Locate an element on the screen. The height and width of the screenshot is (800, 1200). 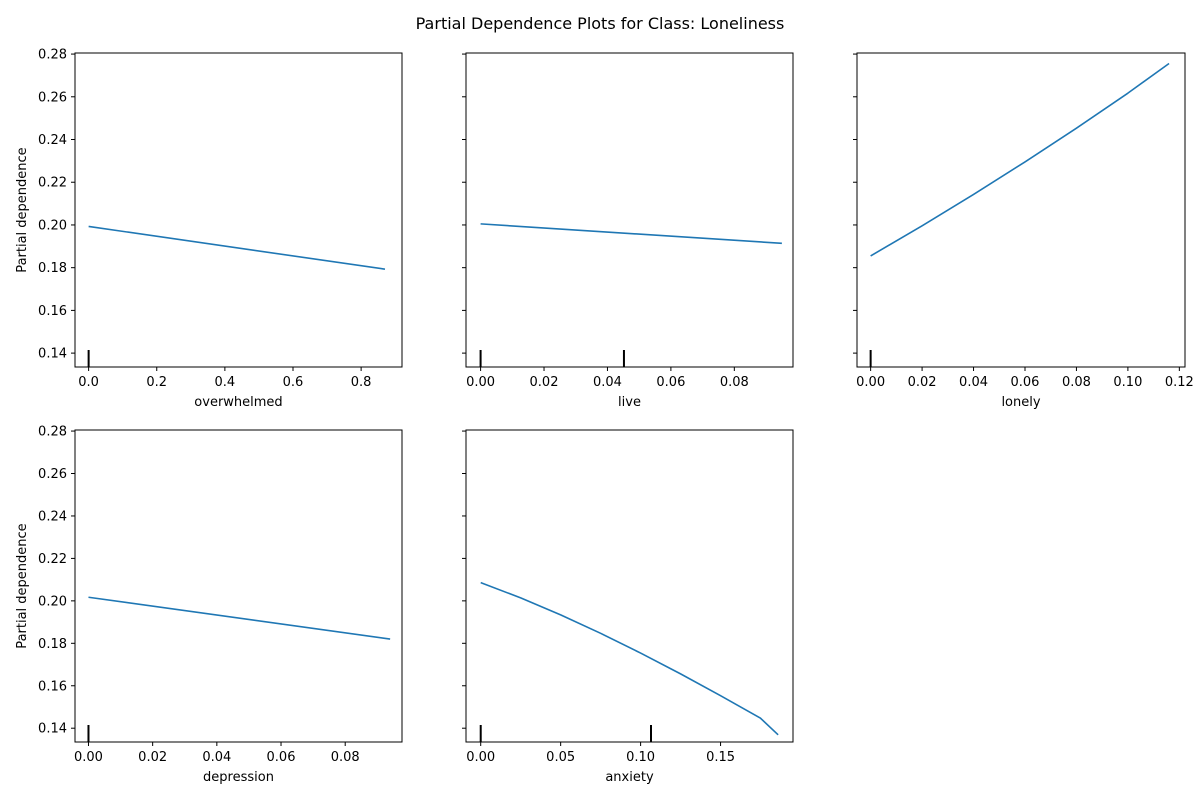
x-tick-label: 0.4 is located at coordinates (225, 382).